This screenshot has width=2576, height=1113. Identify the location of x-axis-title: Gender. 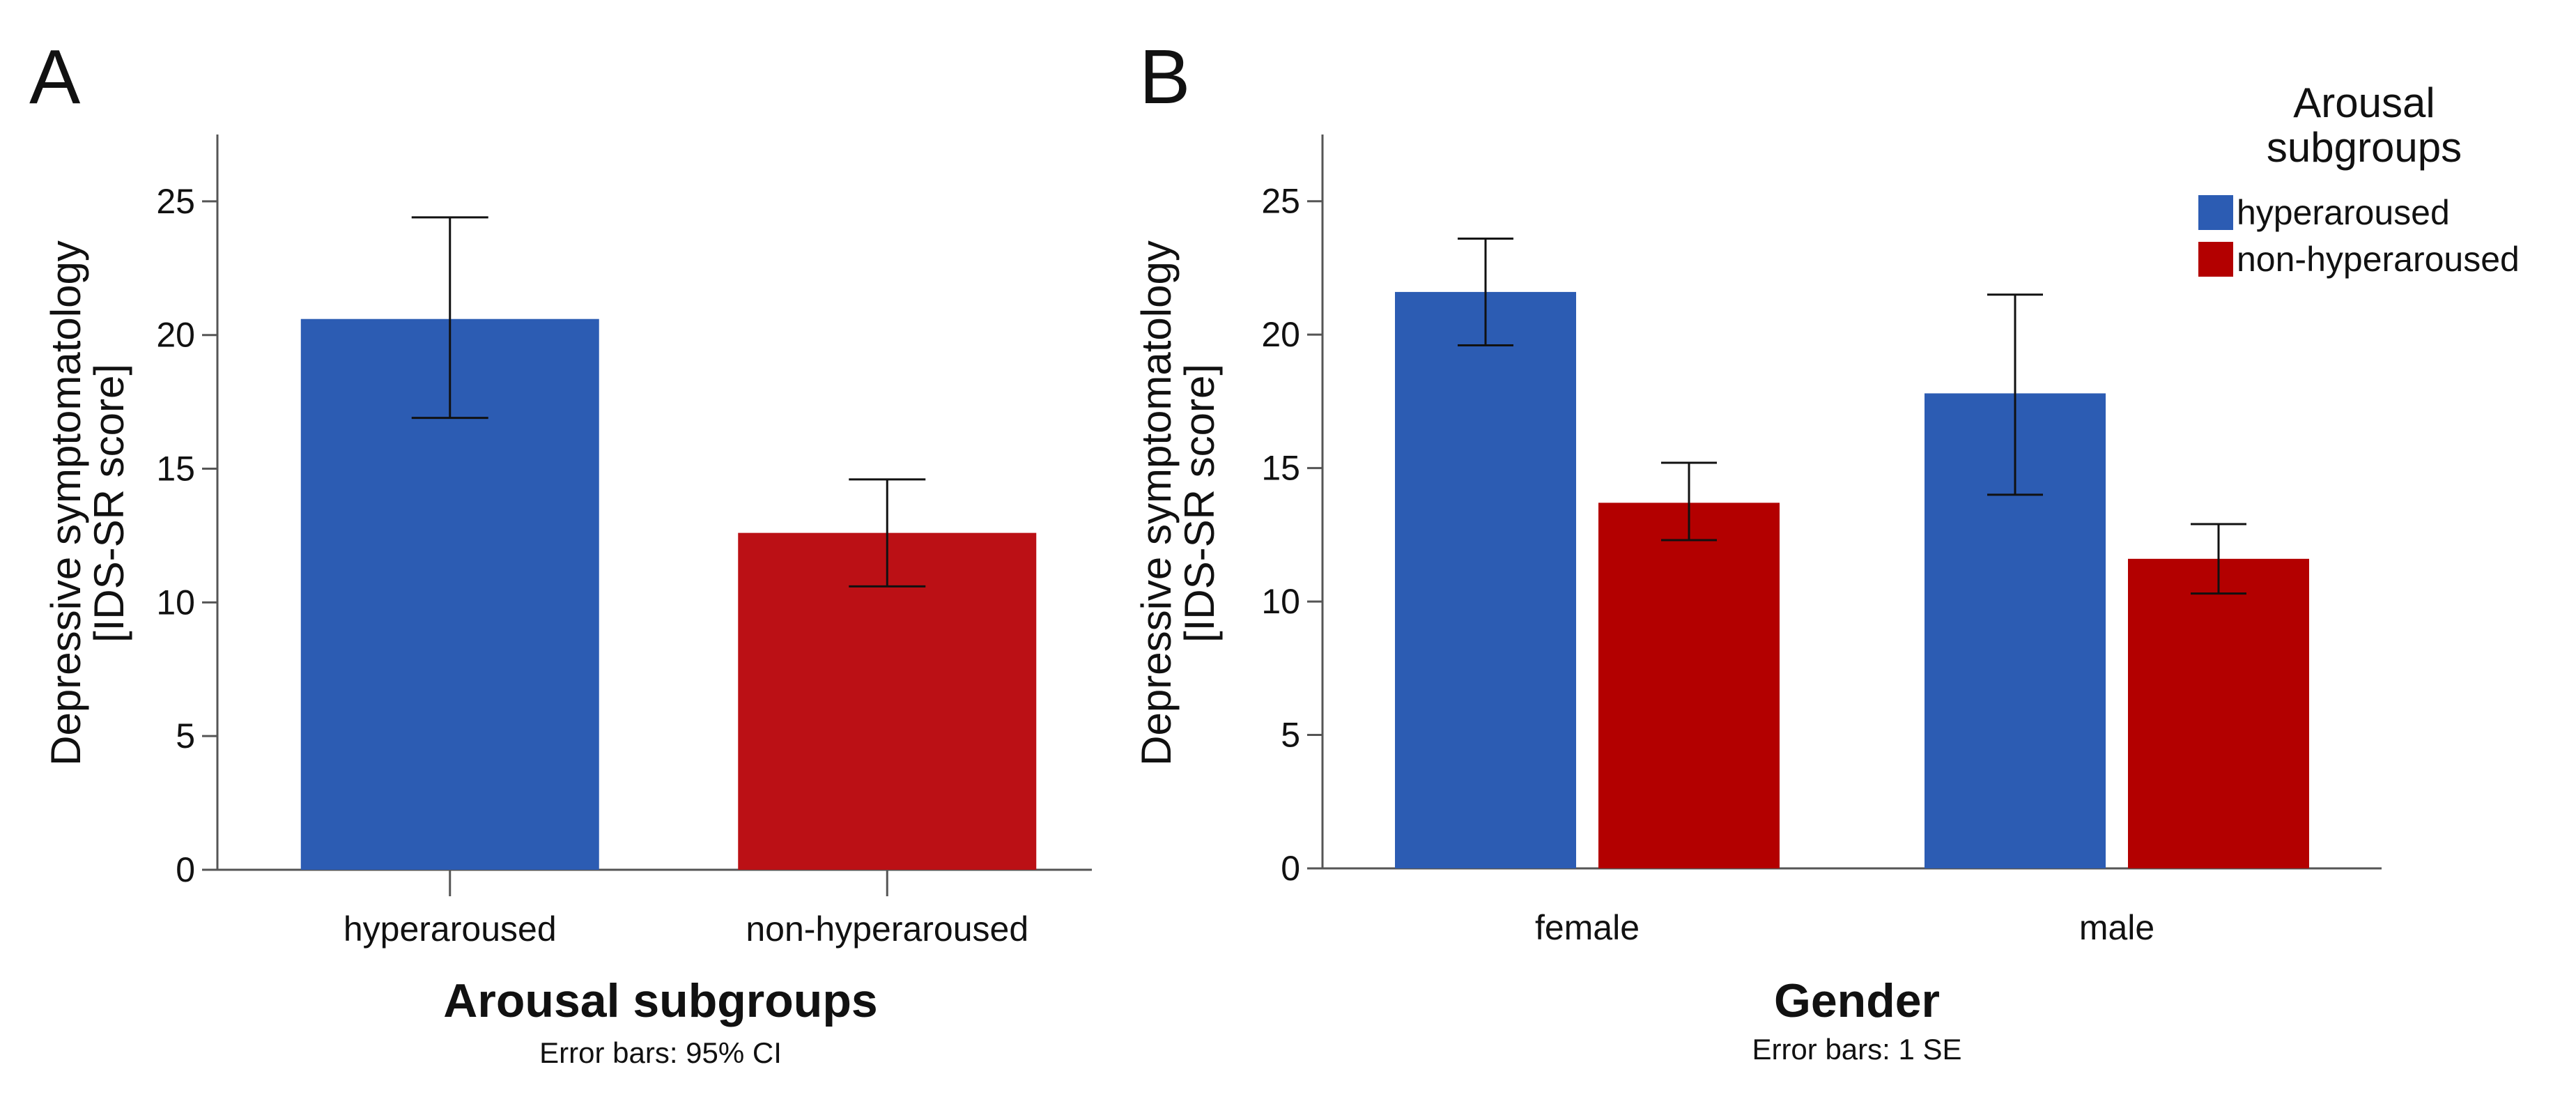
(1857, 1000).